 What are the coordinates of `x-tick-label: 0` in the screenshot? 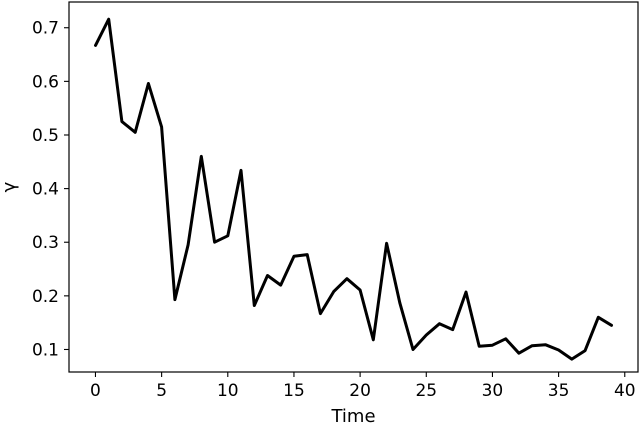 It's located at (95, 391).